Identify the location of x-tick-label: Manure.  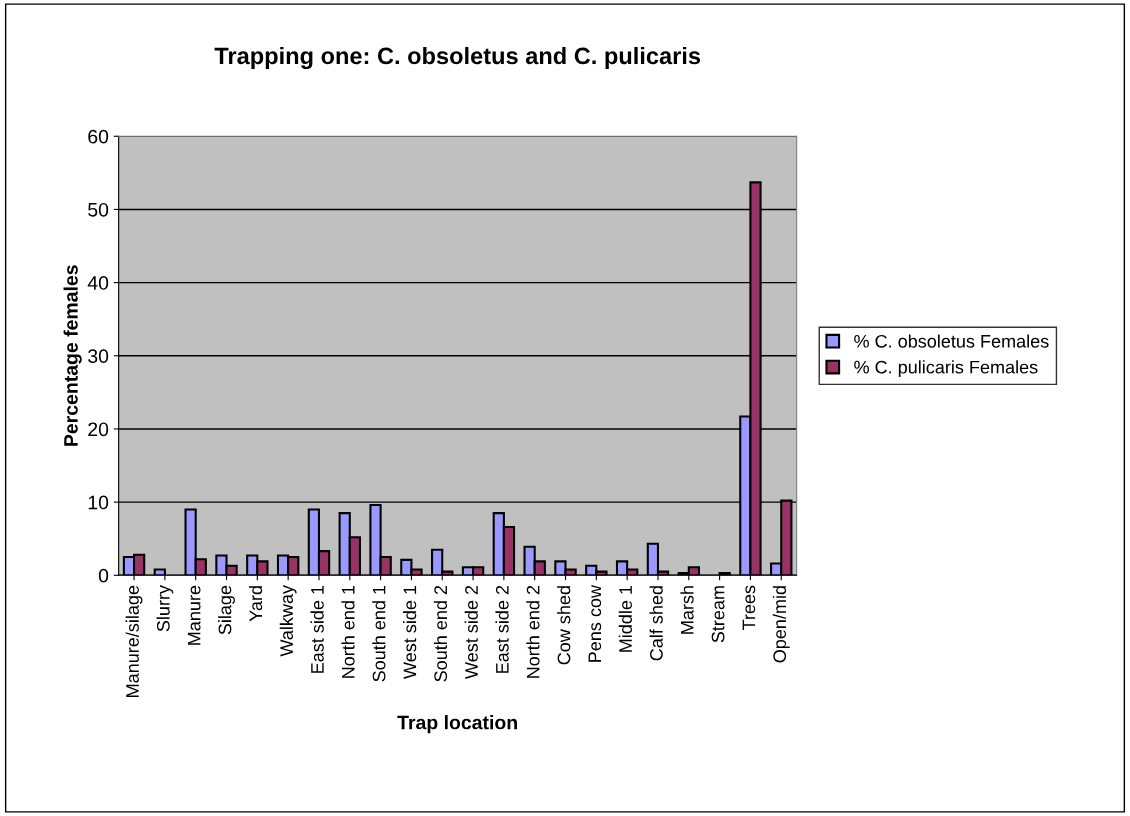
(194, 615).